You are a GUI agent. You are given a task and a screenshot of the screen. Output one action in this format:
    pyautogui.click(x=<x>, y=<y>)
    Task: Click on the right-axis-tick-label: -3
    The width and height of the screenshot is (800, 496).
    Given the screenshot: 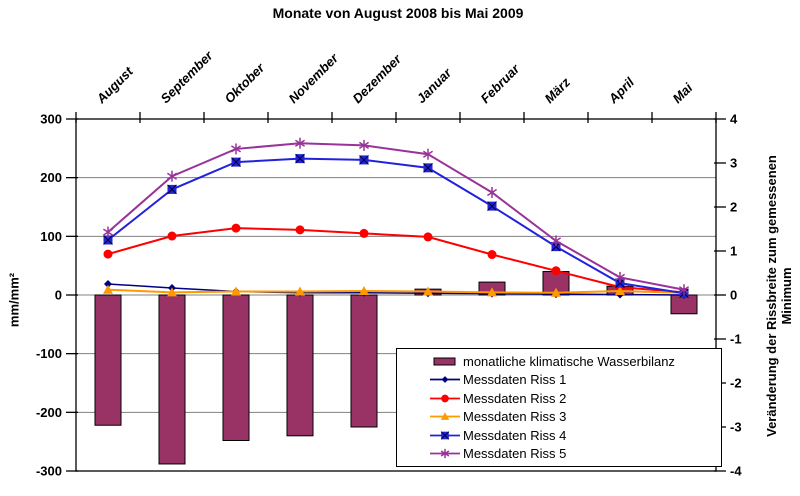 What is the action you would take?
    pyautogui.click(x=736, y=427)
    